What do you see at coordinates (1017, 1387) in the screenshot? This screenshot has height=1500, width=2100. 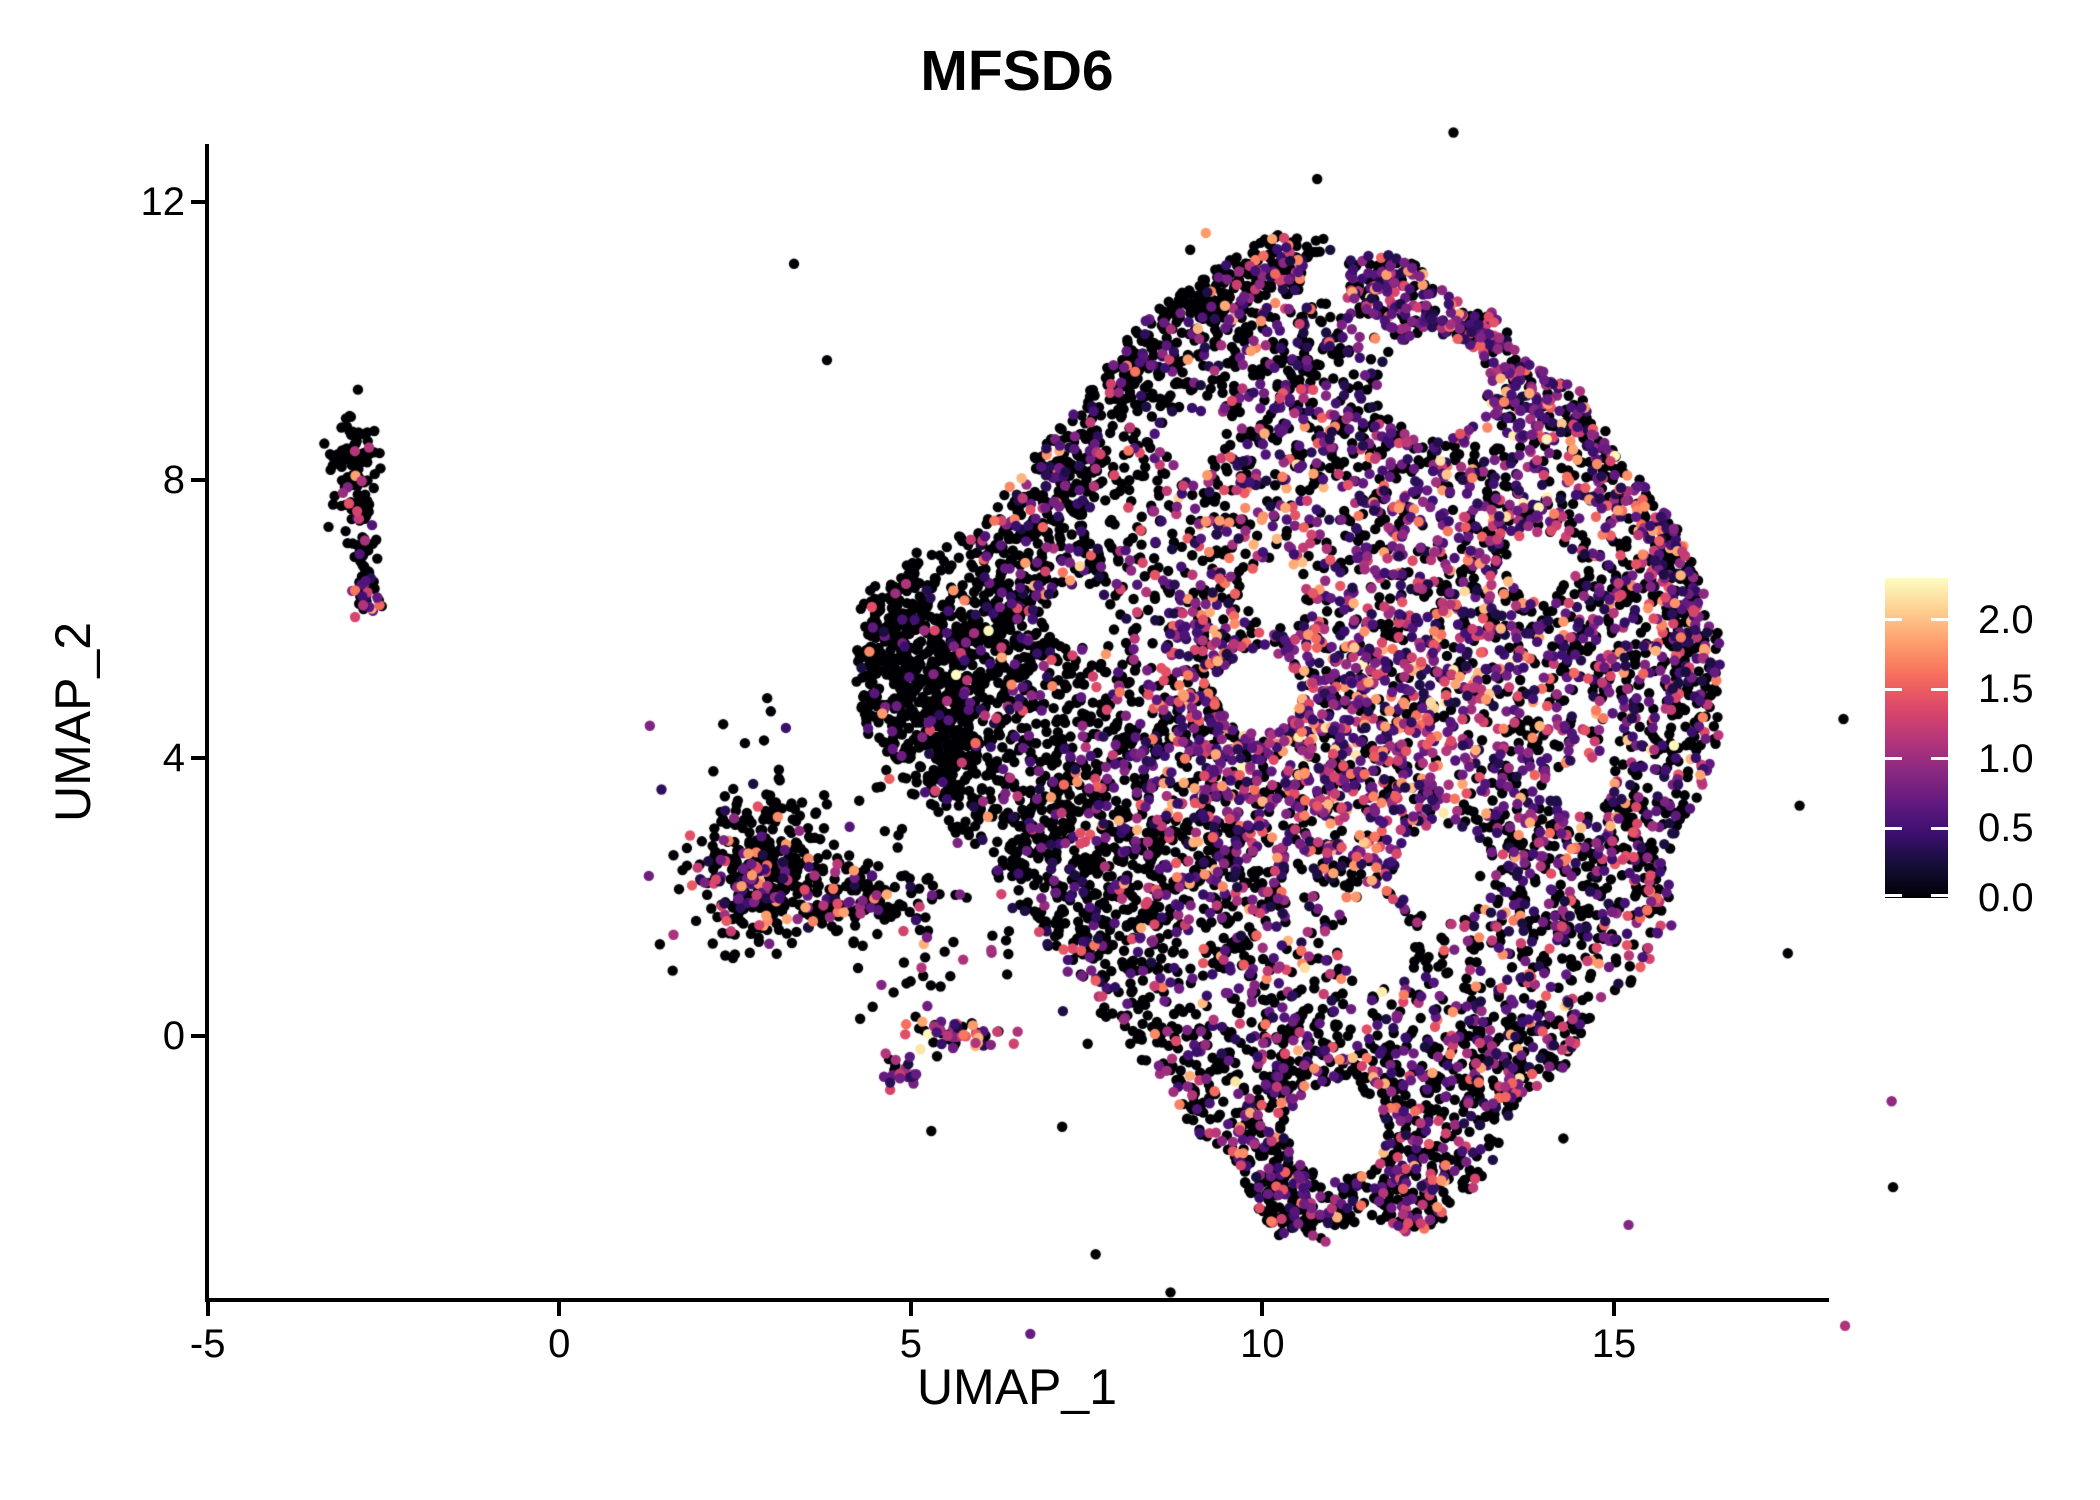 I see `x-axis-title: UMAP_1` at bounding box center [1017, 1387].